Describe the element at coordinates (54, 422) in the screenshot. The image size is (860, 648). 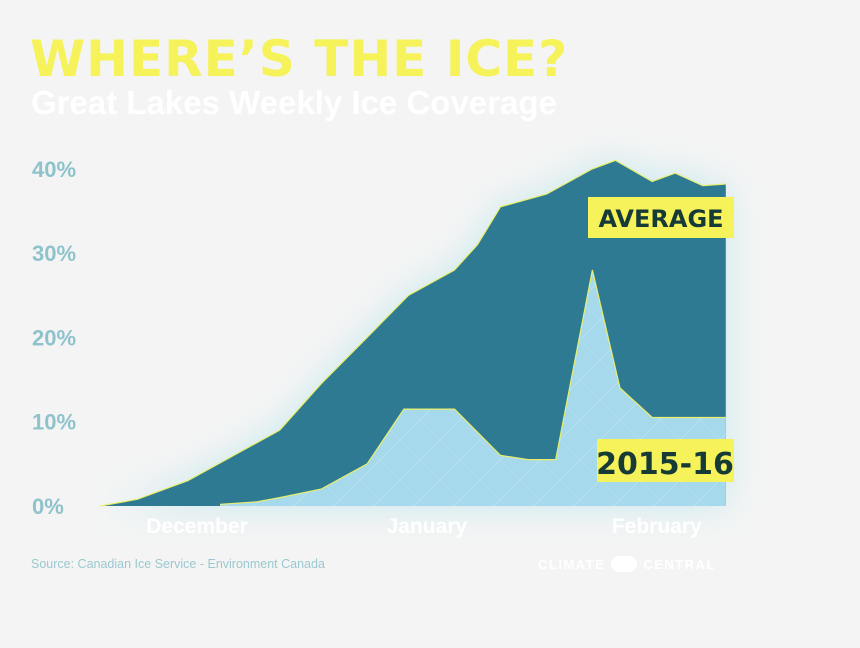
I see `y-tick-label: 10%` at that location.